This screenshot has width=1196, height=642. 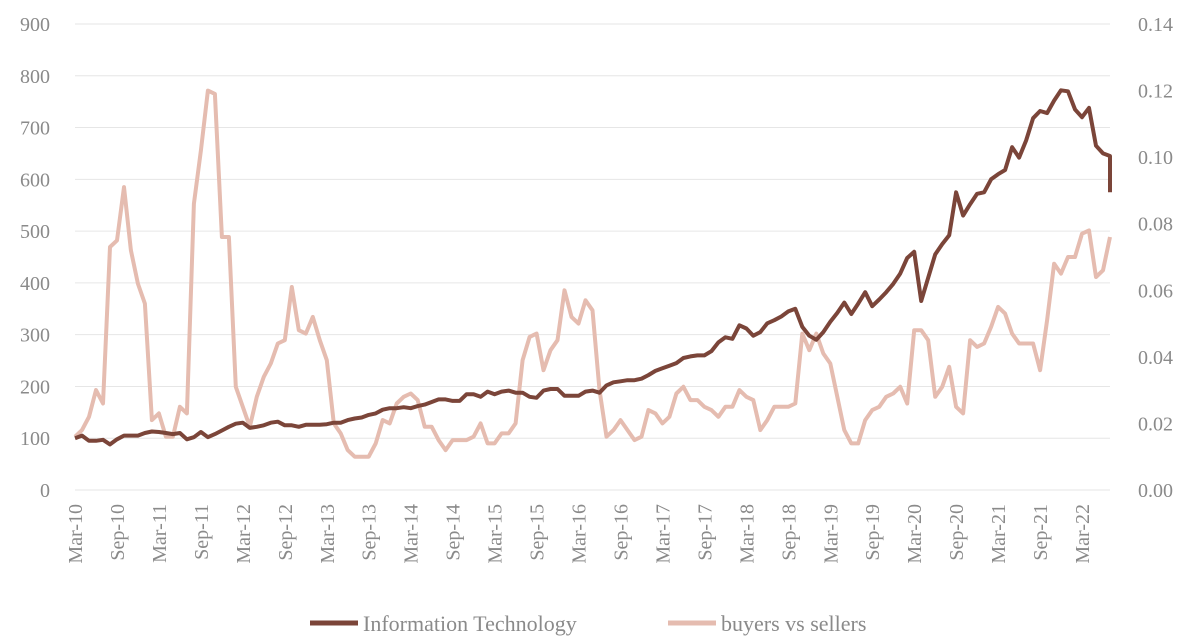 I want to click on x-axis-tick-label: Mar-14, so click(x=412, y=534).